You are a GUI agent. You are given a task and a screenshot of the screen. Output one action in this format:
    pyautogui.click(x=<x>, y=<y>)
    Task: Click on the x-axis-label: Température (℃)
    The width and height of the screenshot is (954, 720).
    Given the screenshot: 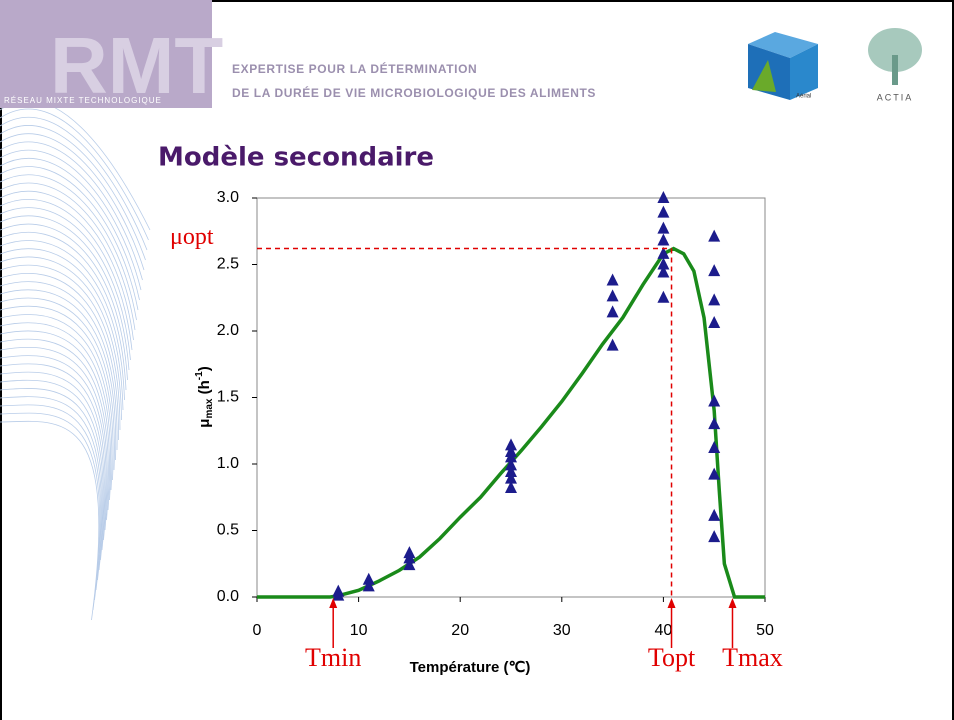 What is the action you would take?
    pyautogui.click(x=470, y=667)
    